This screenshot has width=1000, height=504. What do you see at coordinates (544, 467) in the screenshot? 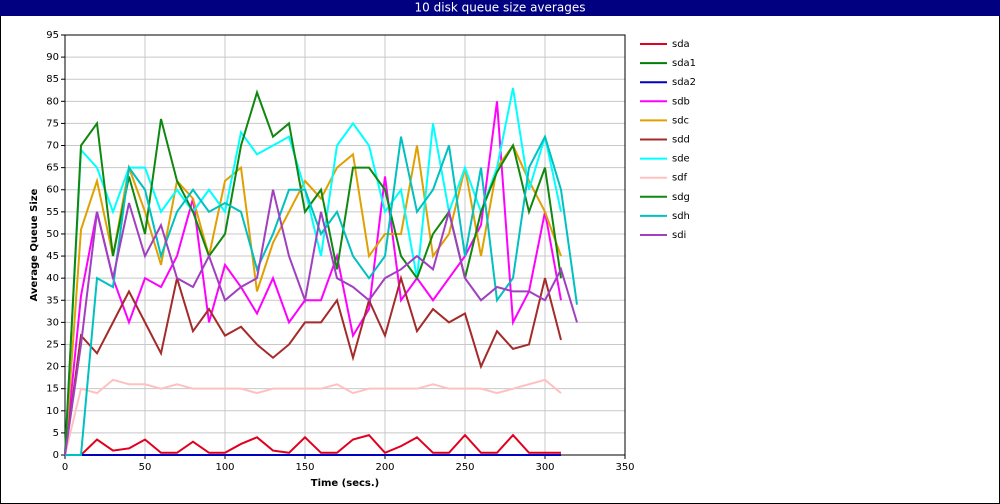
I see `x-tick-label: 300` at bounding box center [544, 467].